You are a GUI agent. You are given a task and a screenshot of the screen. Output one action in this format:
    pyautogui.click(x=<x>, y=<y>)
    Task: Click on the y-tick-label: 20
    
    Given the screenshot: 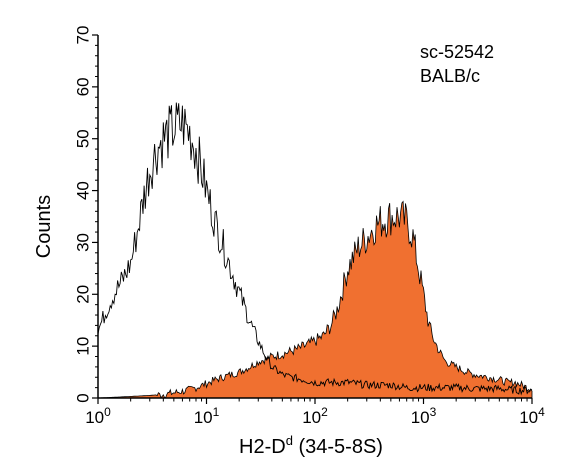 What is the action you would take?
    pyautogui.click(x=82, y=294)
    